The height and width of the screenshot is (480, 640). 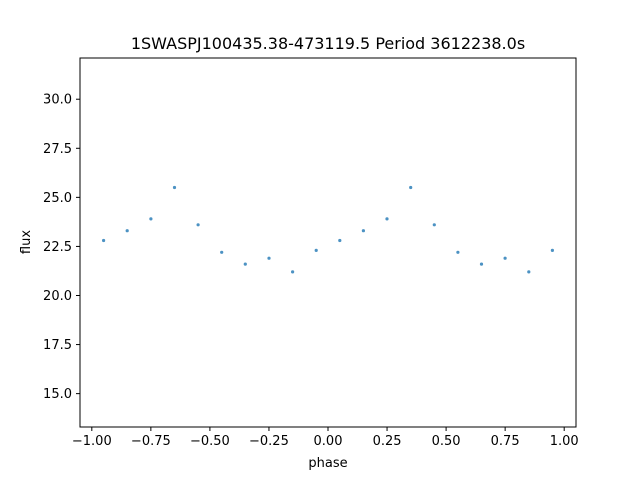 What do you see at coordinates (328, 229) in the screenshot?
I see `data-points` at bounding box center [328, 229].